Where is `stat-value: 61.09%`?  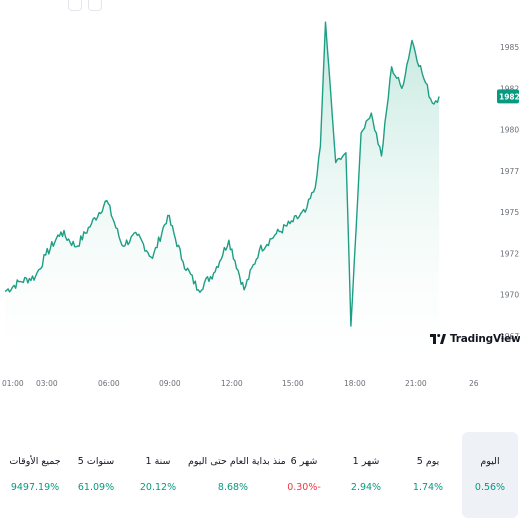 stat-value: 61.09% is located at coordinates (96, 487).